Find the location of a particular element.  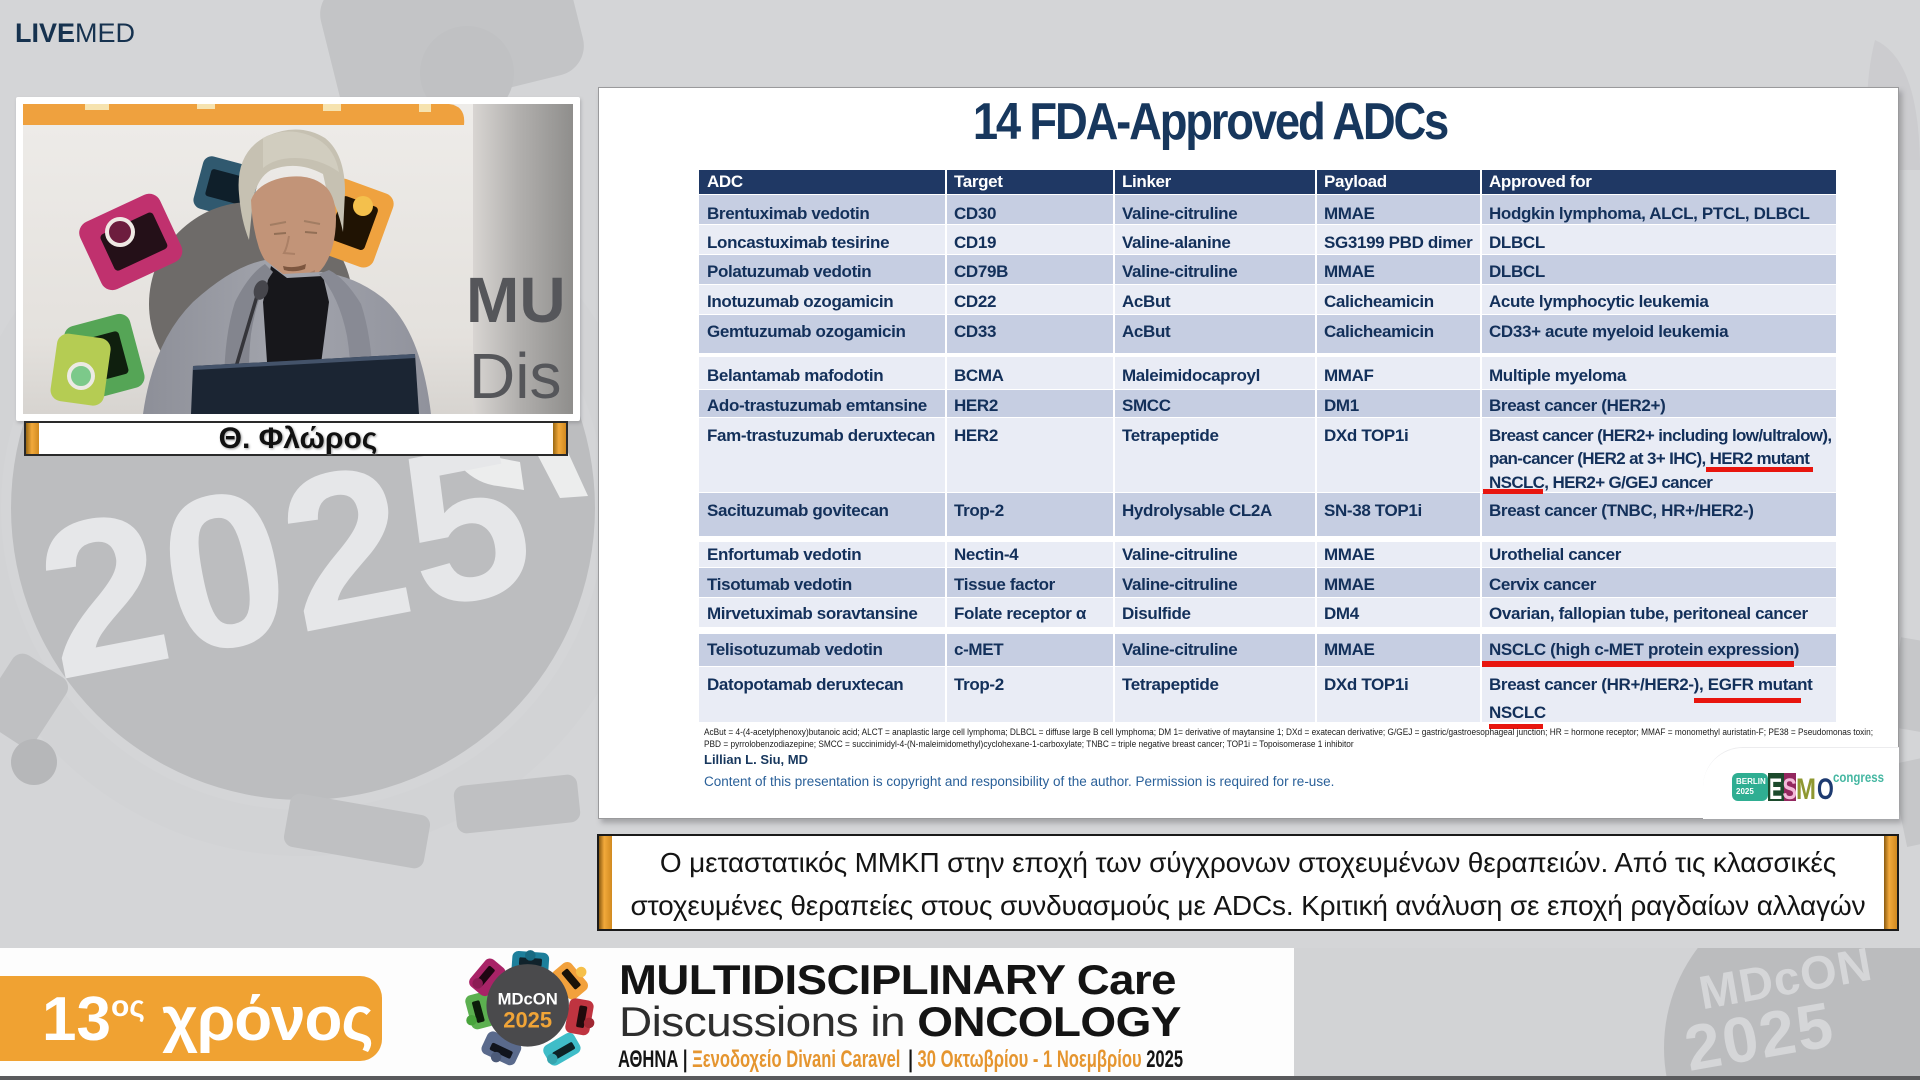

svg-text: BERLIN is located at coordinates (1751, 781).